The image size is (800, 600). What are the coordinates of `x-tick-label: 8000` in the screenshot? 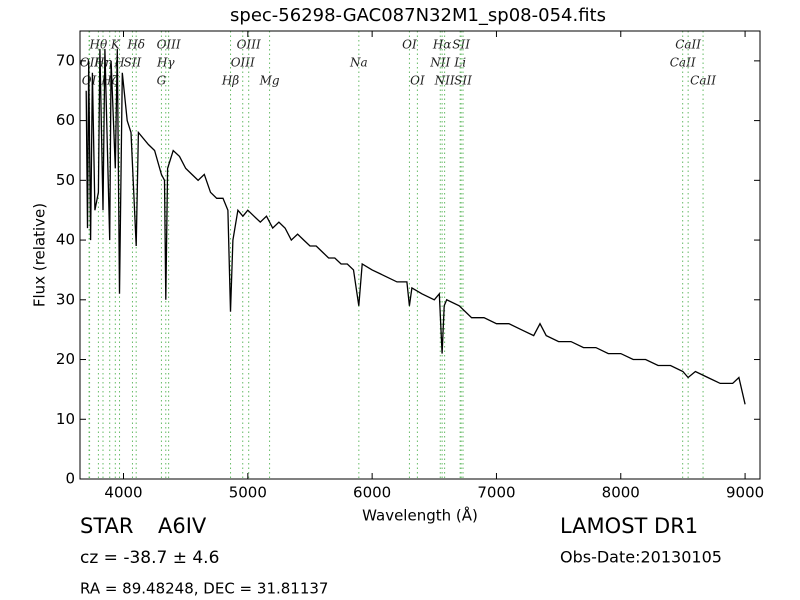 It's located at (621, 493).